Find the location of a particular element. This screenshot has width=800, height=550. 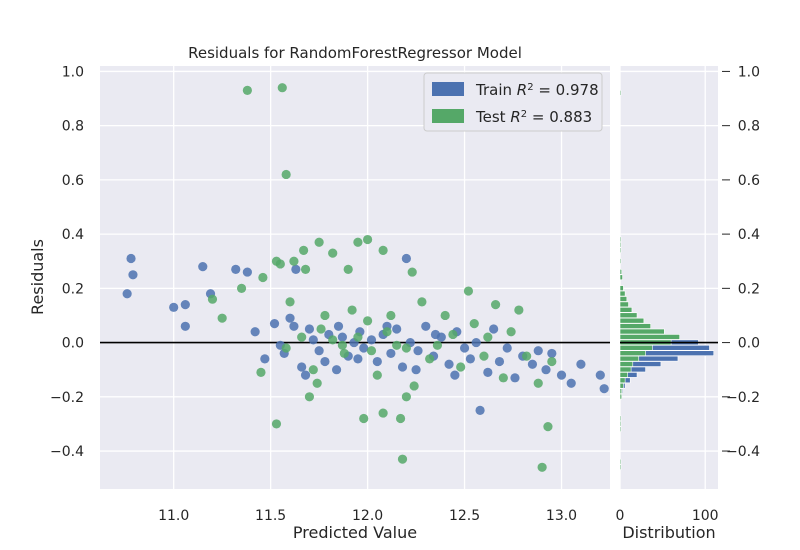

distribution-x-tick-label: 0 is located at coordinates (620, 516).